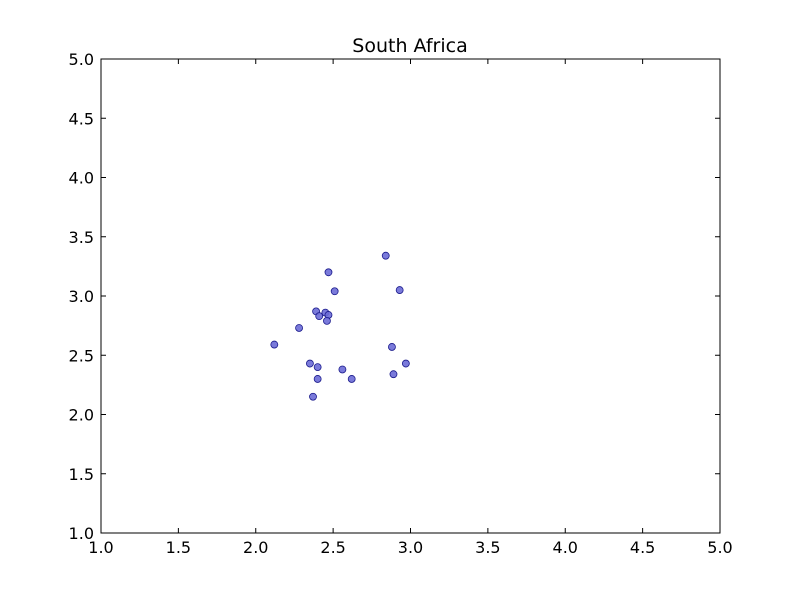 The width and height of the screenshot is (800, 592). Describe the element at coordinates (81, 237) in the screenshot. I see `y-tick-label: 3.5` at that location.